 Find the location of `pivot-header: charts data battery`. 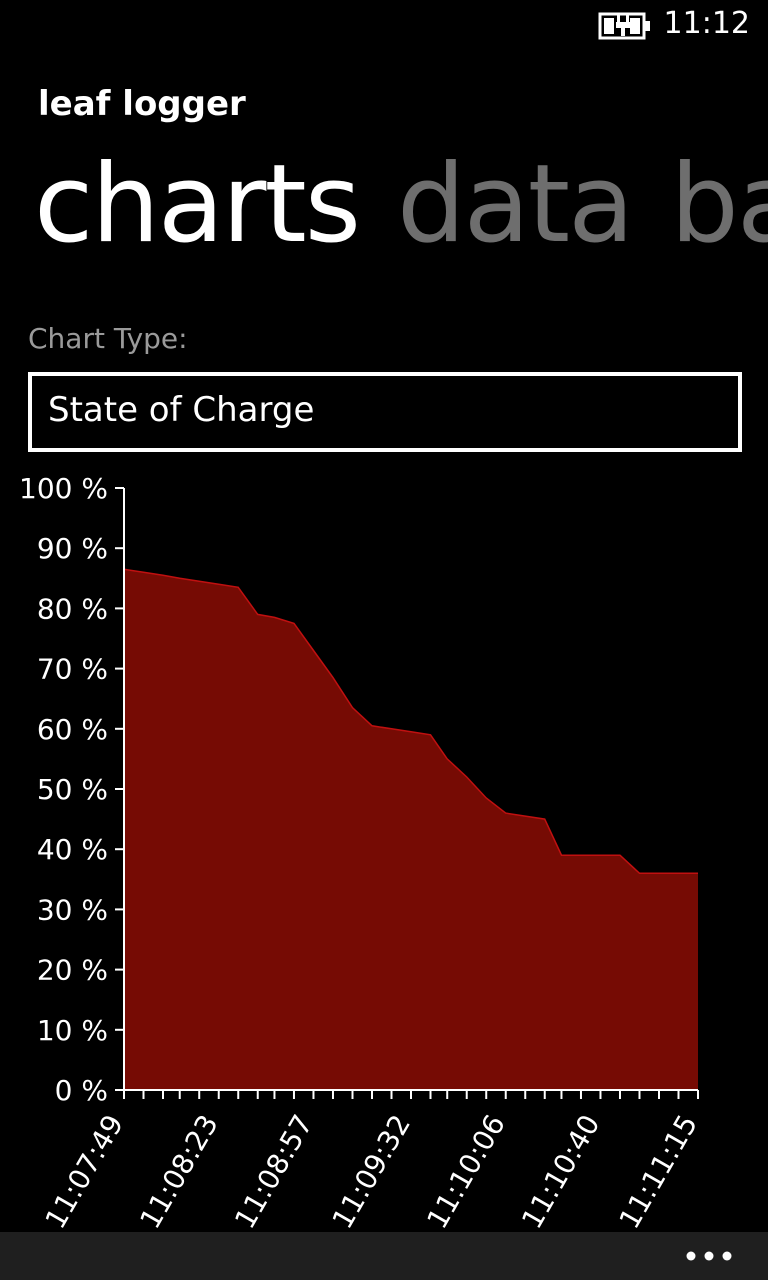

pivot-header: charts data battery is located at coordinates (401, 205).